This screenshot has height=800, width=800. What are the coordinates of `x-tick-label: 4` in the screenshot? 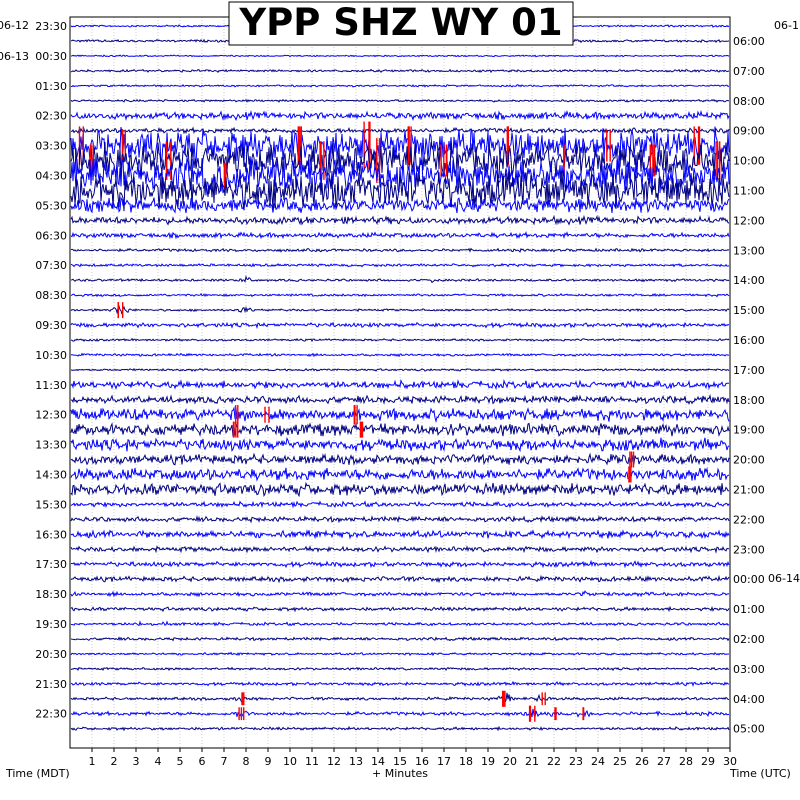 It's located at (158, 761).